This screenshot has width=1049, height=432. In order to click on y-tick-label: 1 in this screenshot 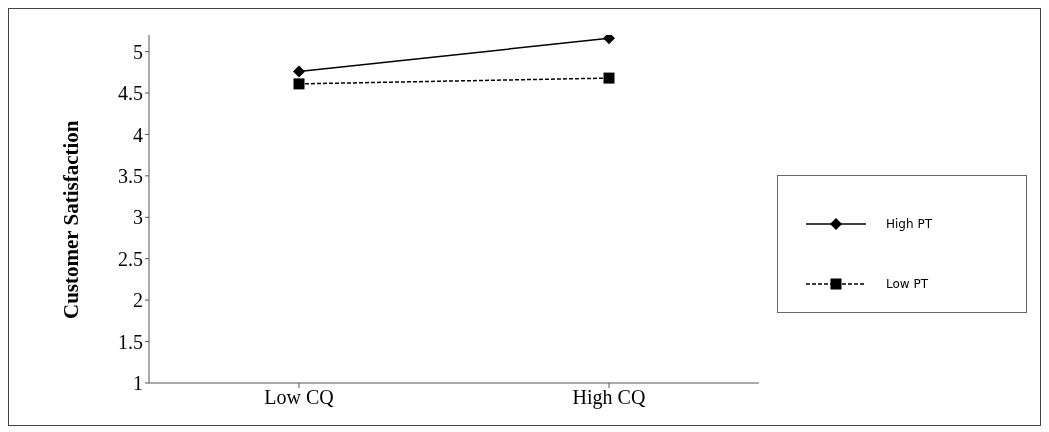, I will do `click(138, 383)`.